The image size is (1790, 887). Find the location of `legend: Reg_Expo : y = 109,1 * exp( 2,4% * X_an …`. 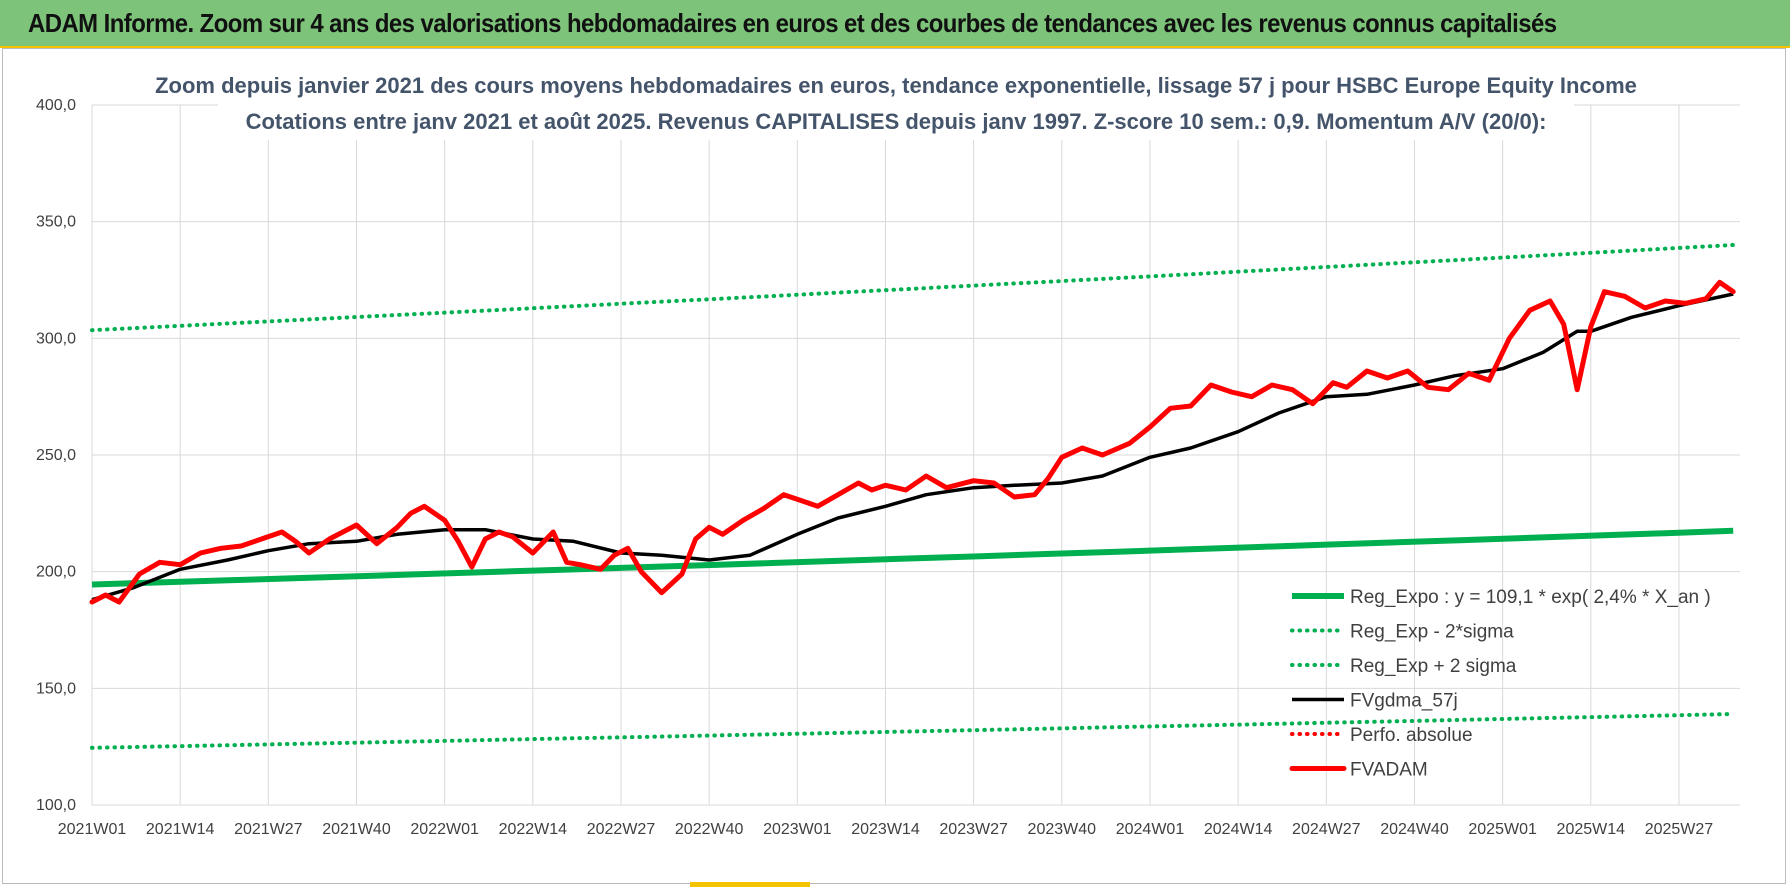

legend: Reg_Expo : y = 109,1 * exp( 2,4% * X_an … is located at coordinates (1500, 684).